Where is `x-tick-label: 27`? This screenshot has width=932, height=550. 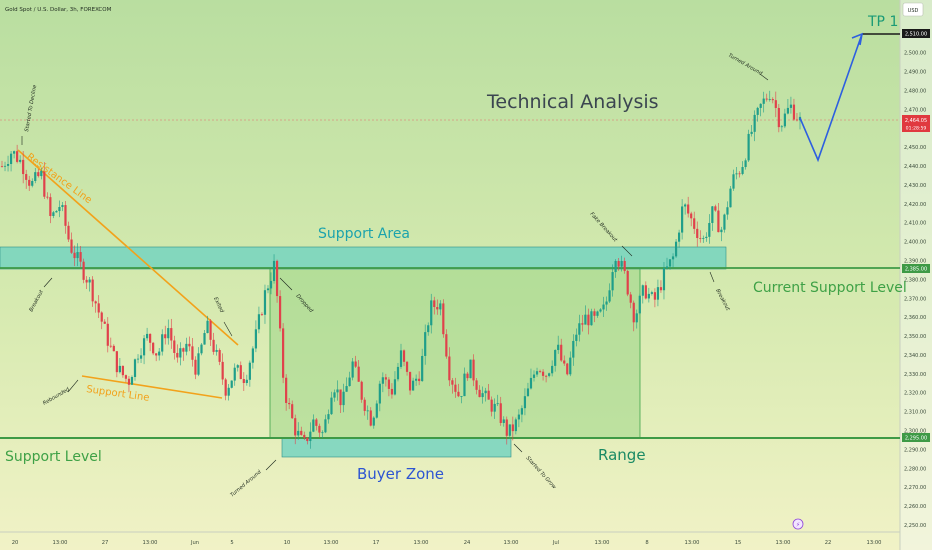 x-tick-label: 27 is located at coordinates (105, 543).